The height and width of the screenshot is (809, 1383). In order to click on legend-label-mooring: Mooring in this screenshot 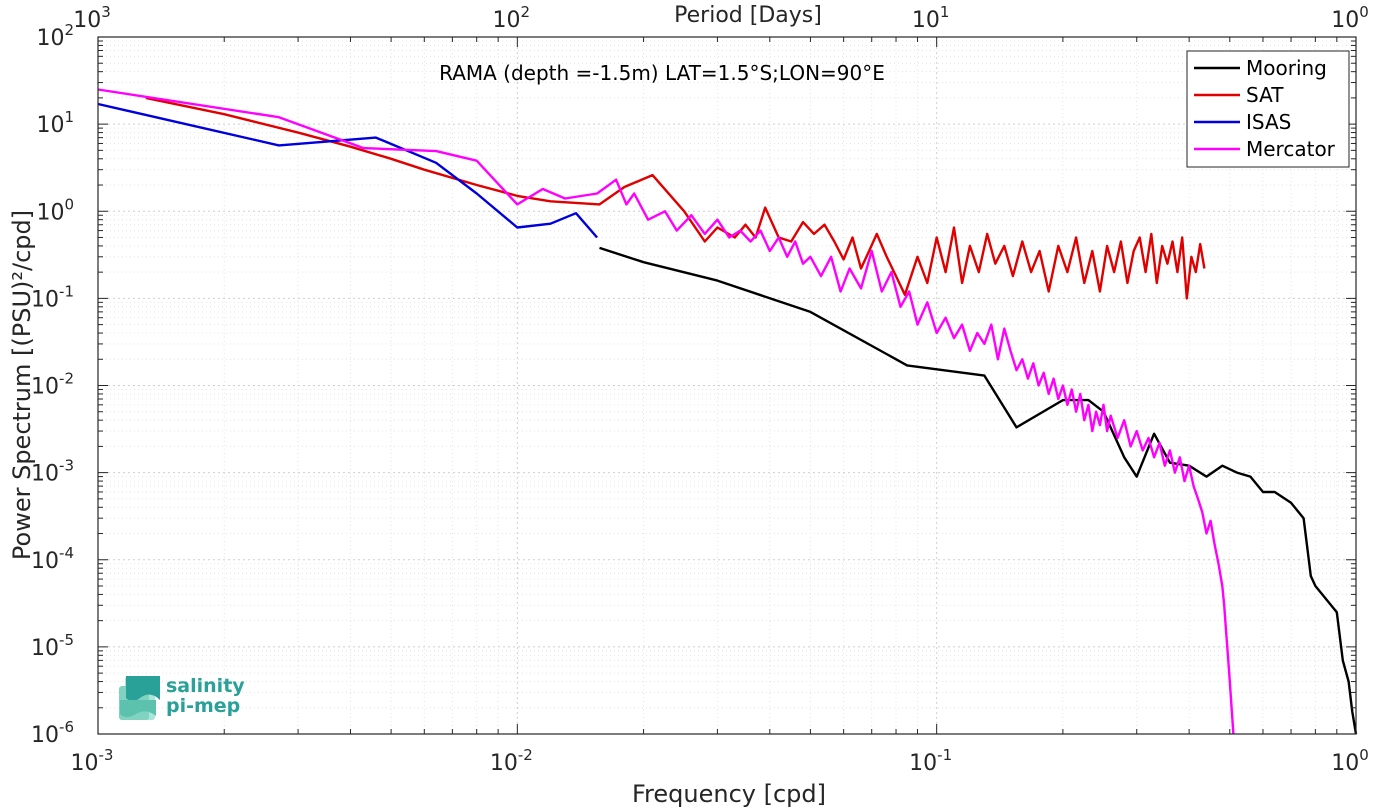, I will do `click(1286, 68)`.